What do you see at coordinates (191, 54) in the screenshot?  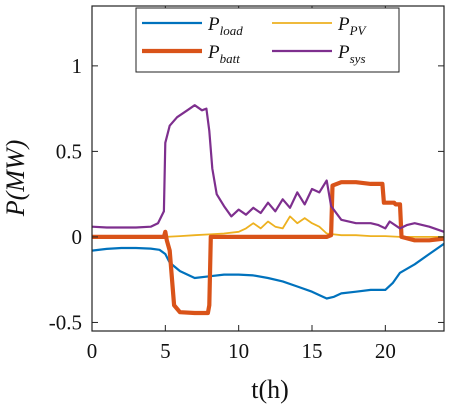 I see `legend-entry-batt: Pbatt` at bounding box center [191, 54].